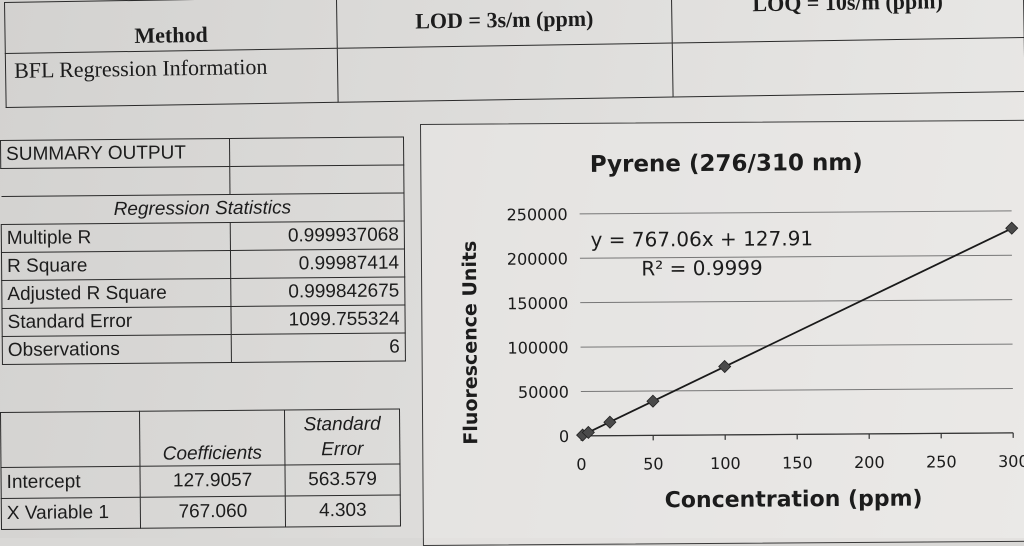 Image resolution: width=1024 pixels, height=546 pixels. What do you see at coordinates (171, 26) in the screenshot?
I see `method-header: Method` at bounding box center [171, 26].